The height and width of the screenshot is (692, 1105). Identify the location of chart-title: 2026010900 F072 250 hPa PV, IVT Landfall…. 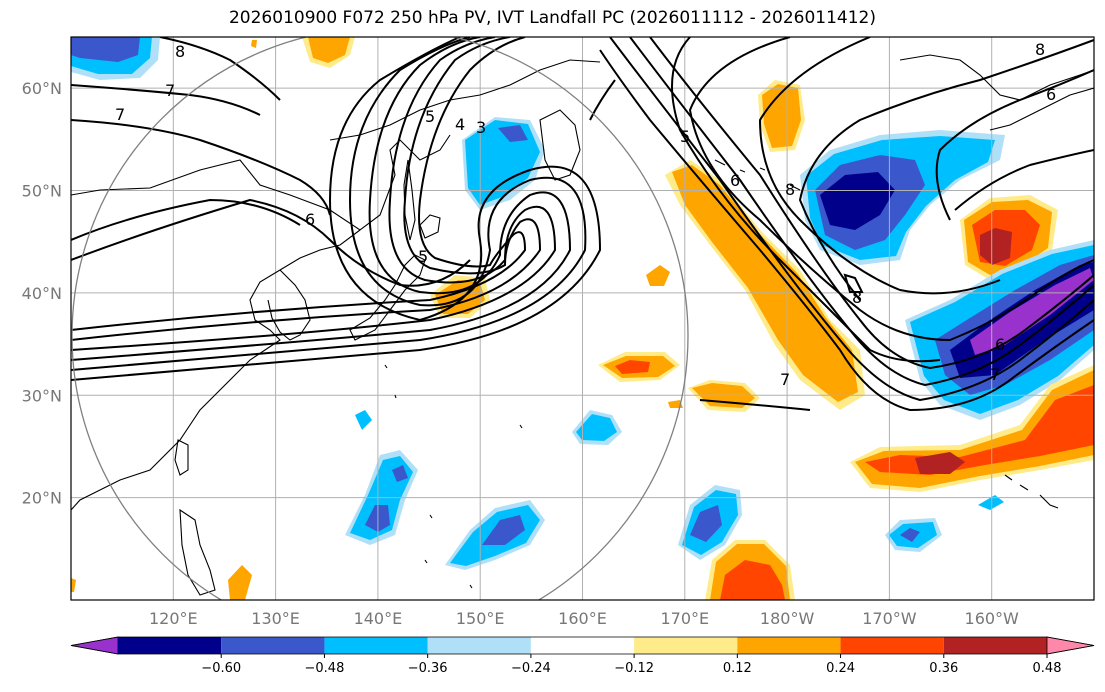
(552, 18).